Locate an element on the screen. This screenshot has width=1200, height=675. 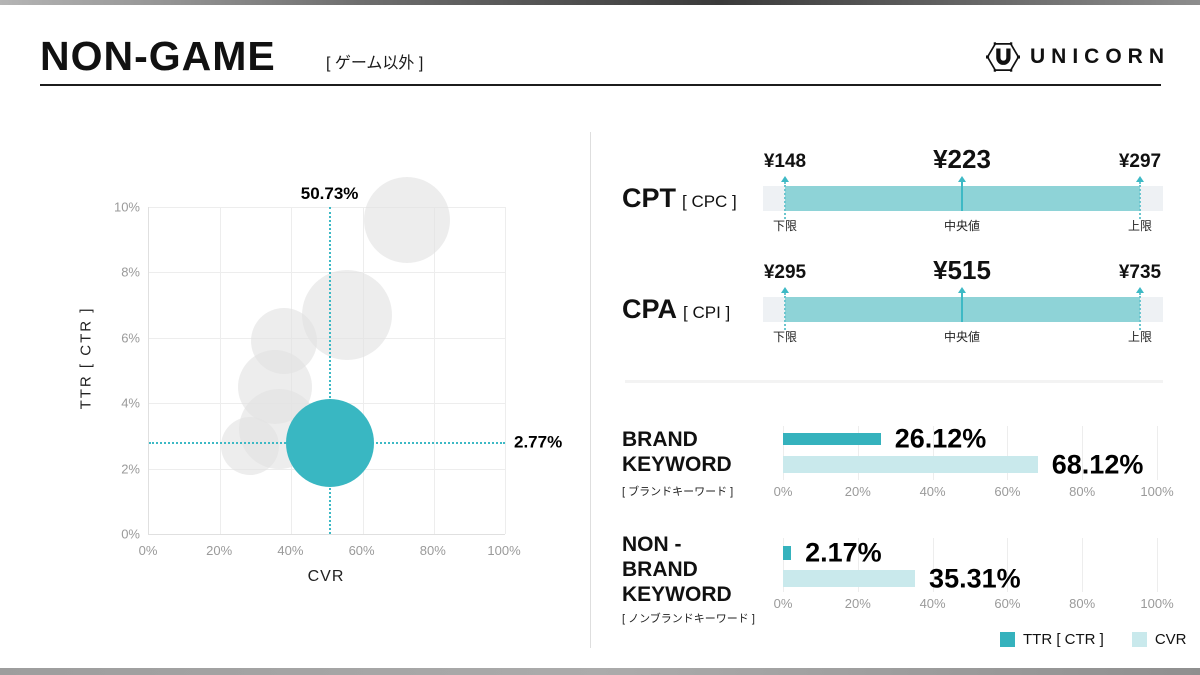
nonbrand-keyword-chart: 0% 20% 40% 60% 80% 100% 2.17% 35.31% is located at coordinates (974, 574).